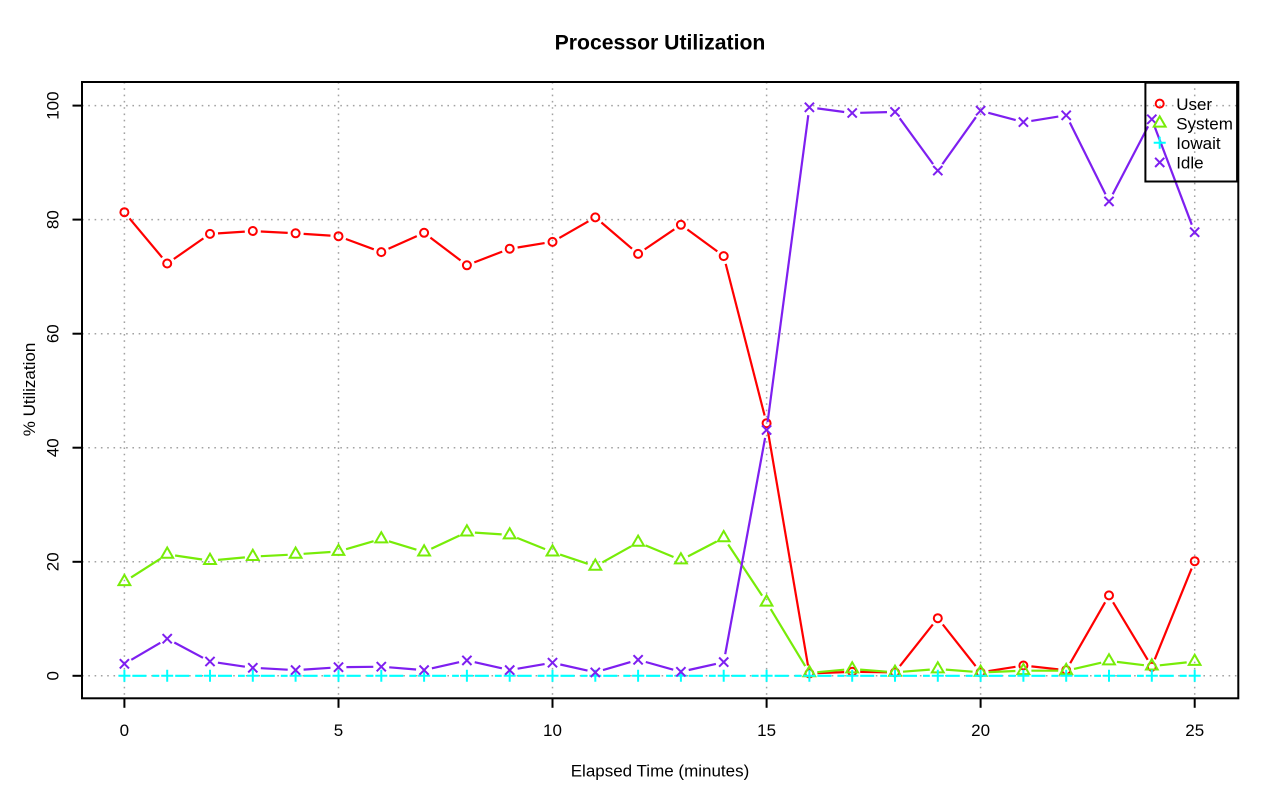  What do you see at coordinates (1189, 163) in the screenshot?
I see `svg-text: Idle` at bounding box center [1189, 163].